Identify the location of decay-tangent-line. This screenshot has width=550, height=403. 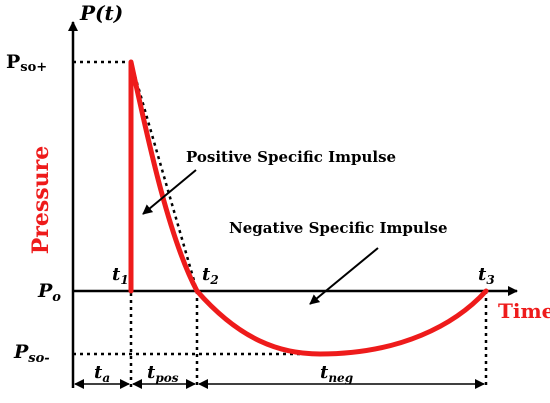
(164, 176).